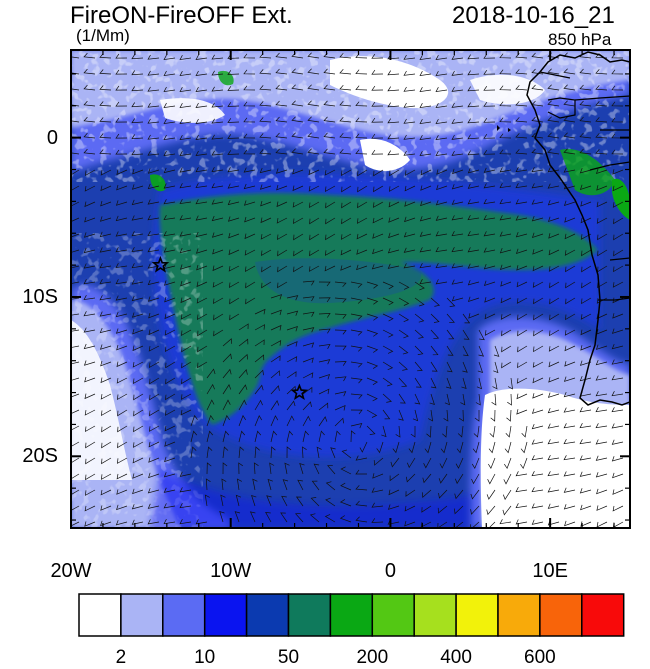 This screenshot has width=650, height=669. What do you see at coordinates (578, 228) in the screenshot?
I see `coastline` at bounding box center [578, 228].